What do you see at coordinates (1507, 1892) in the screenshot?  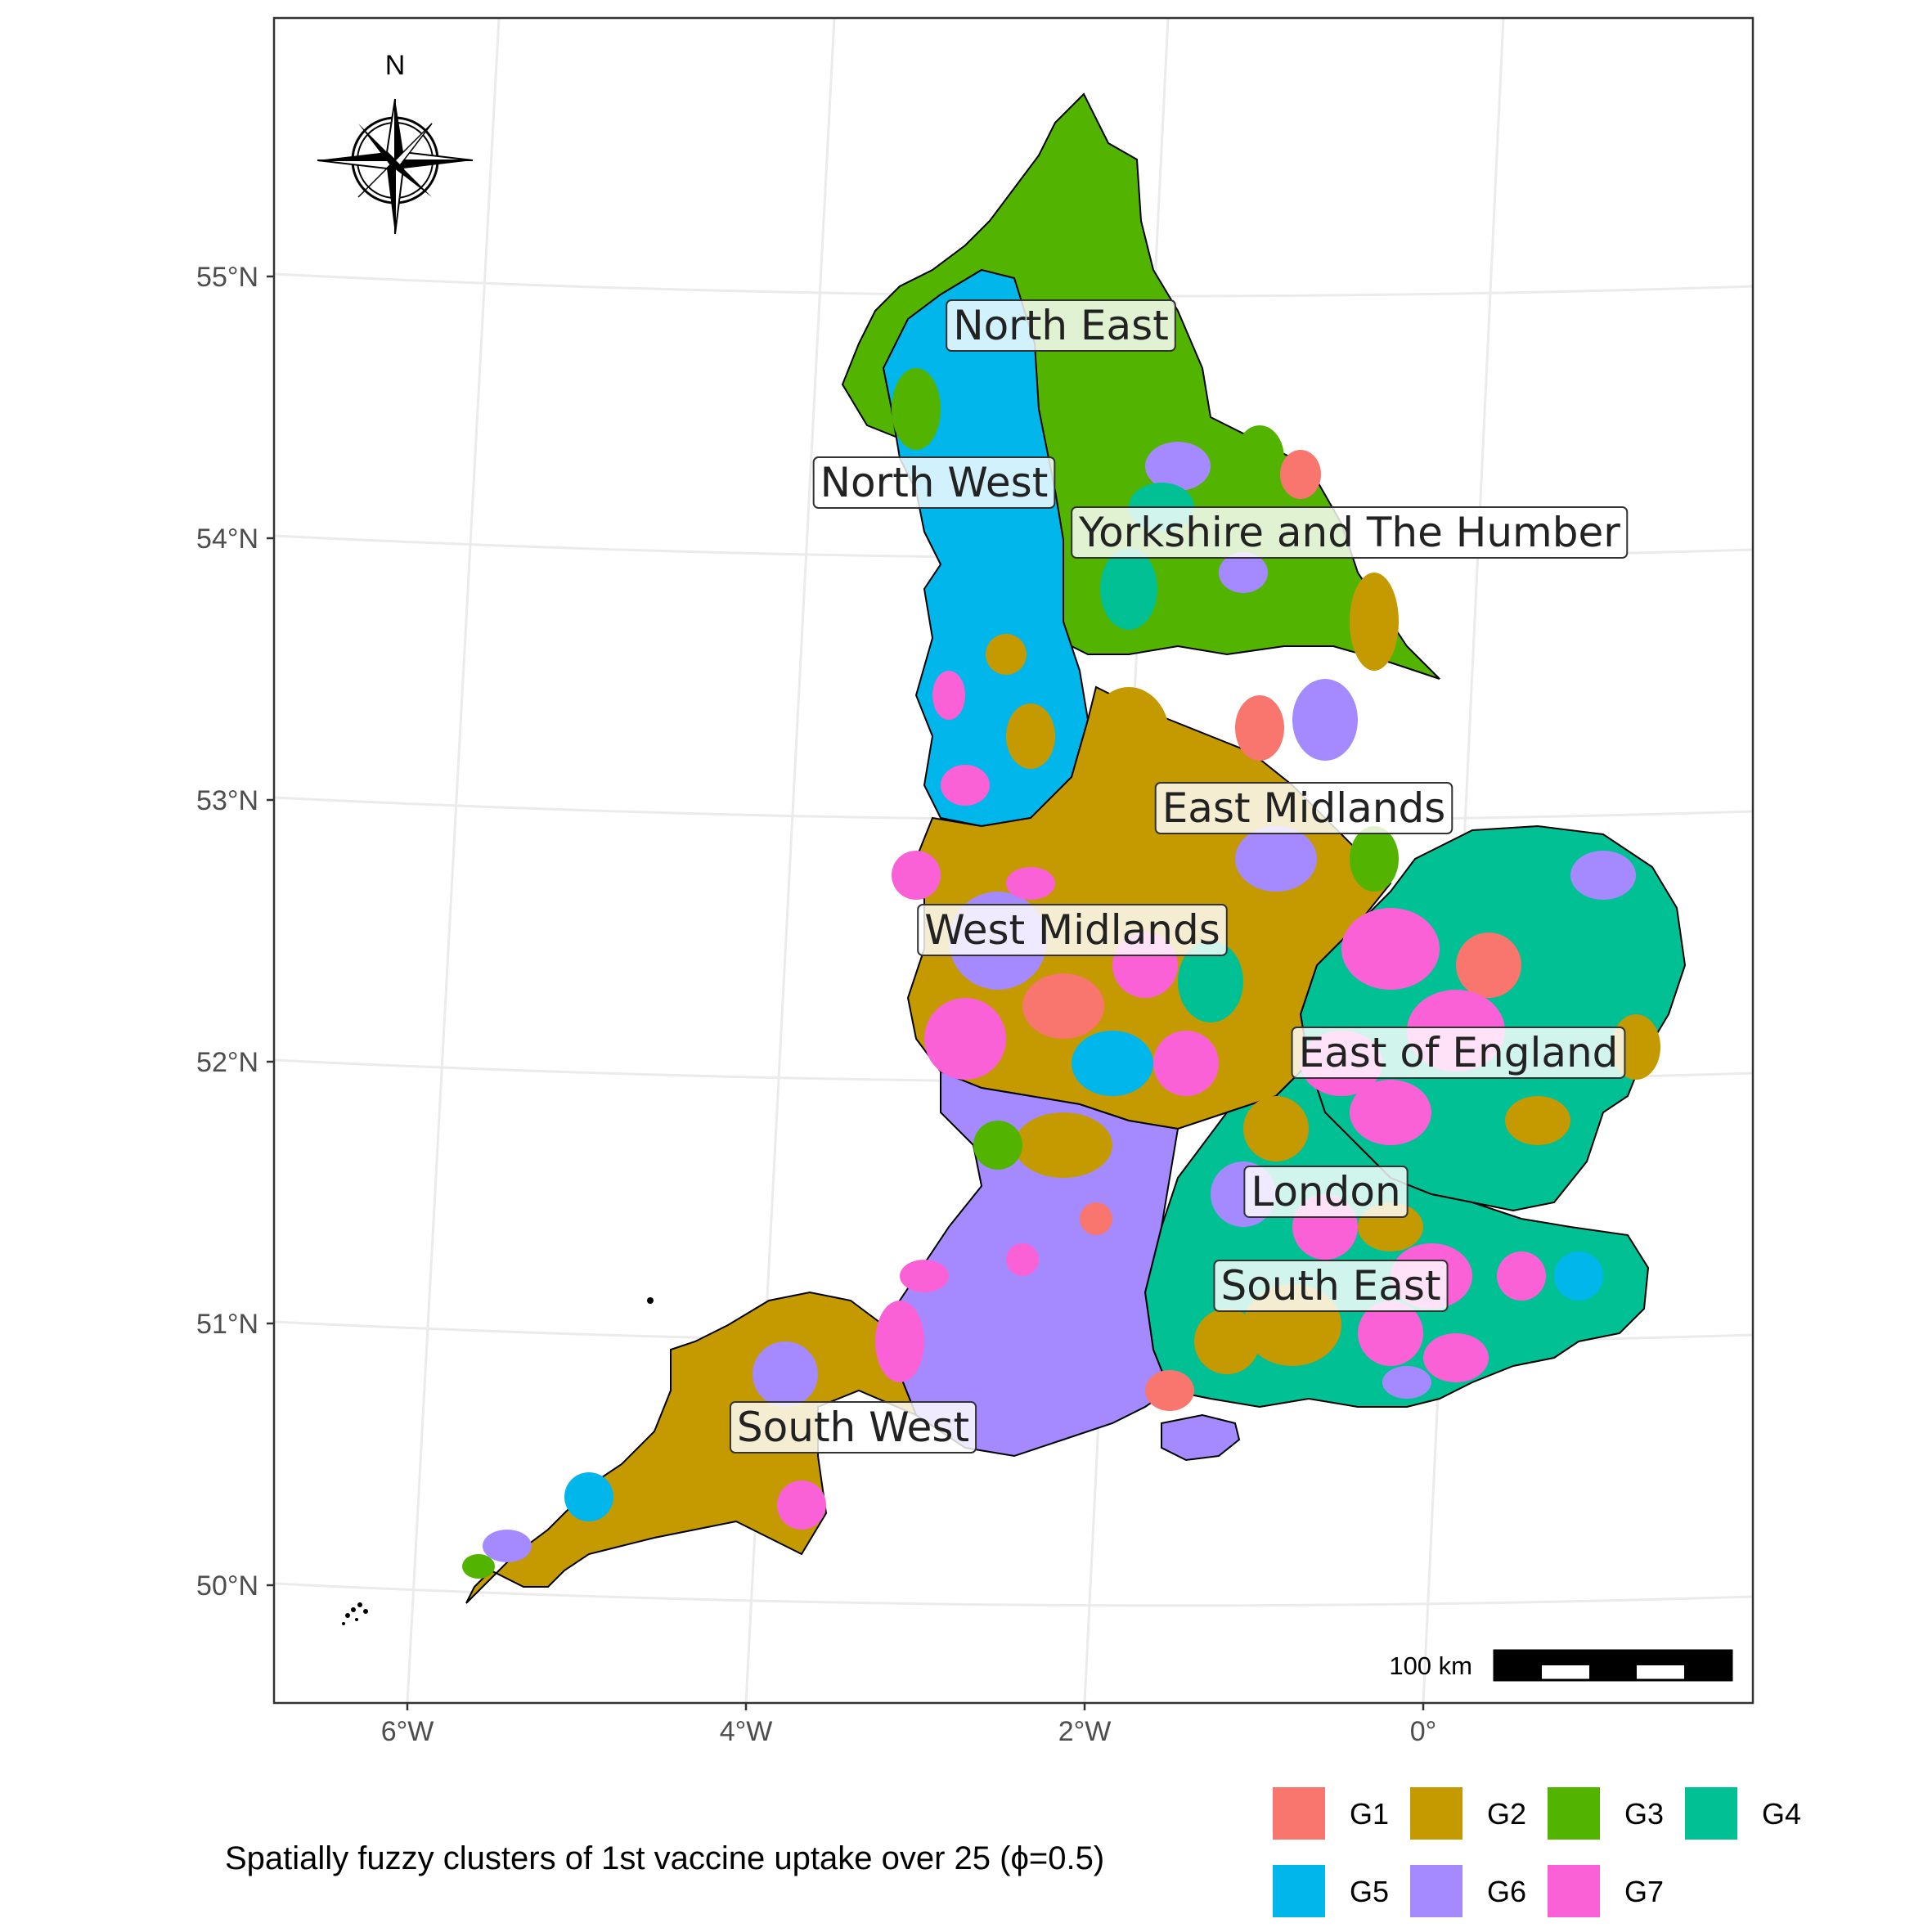 I see `svg-text: G6` at bounding box center [1507, 1892].